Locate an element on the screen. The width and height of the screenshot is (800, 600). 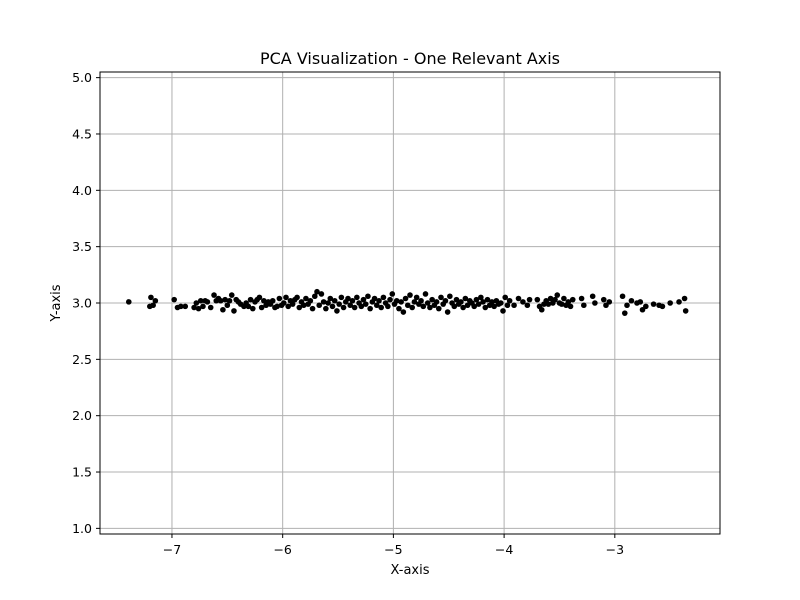
x-axis-label: X-axis is located at coordinates (410, 570).